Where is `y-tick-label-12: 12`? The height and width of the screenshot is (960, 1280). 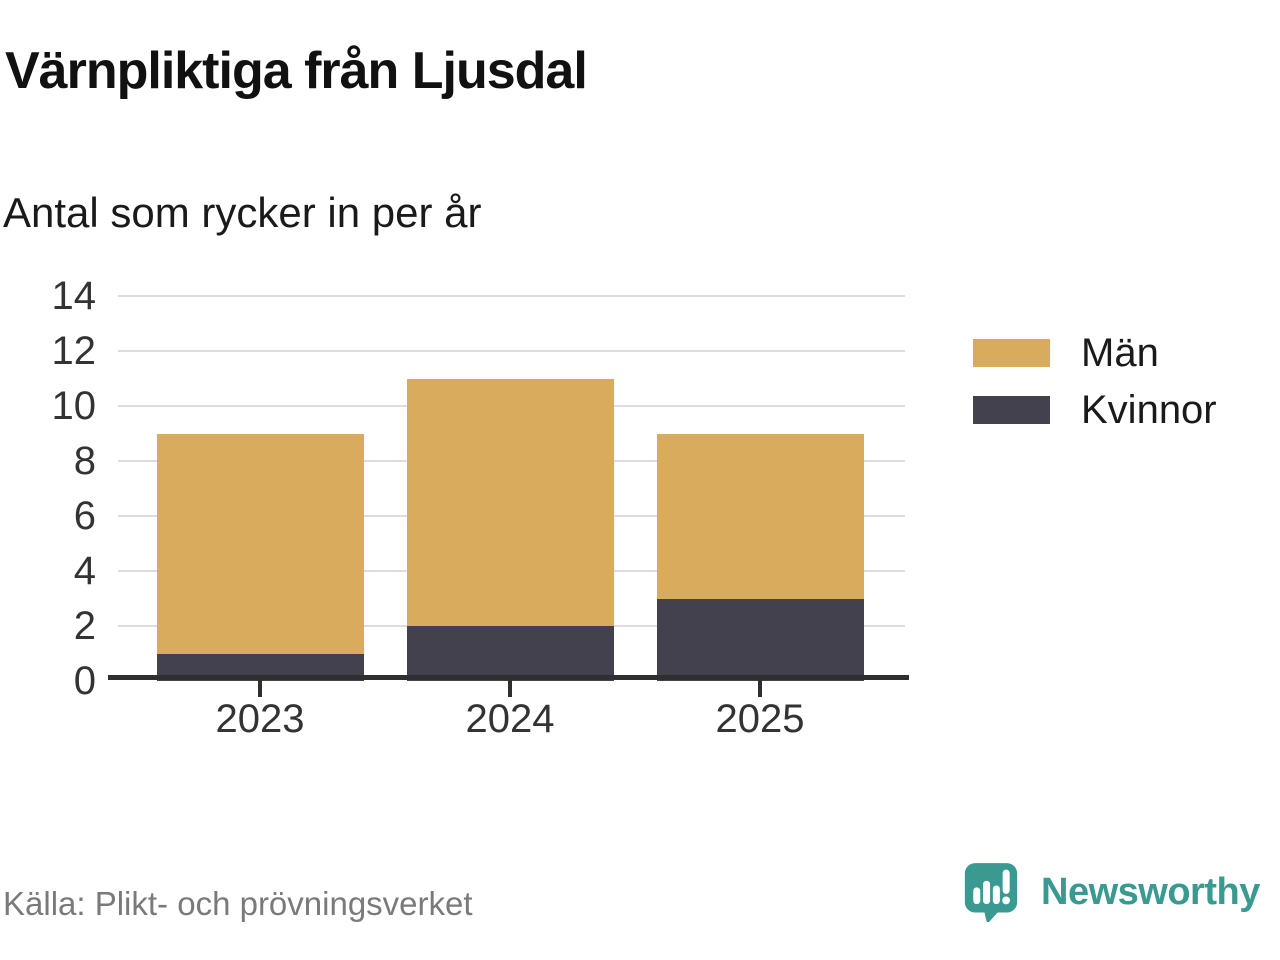
y-tick-label-12: 12 is located at coordinates (74, 351).